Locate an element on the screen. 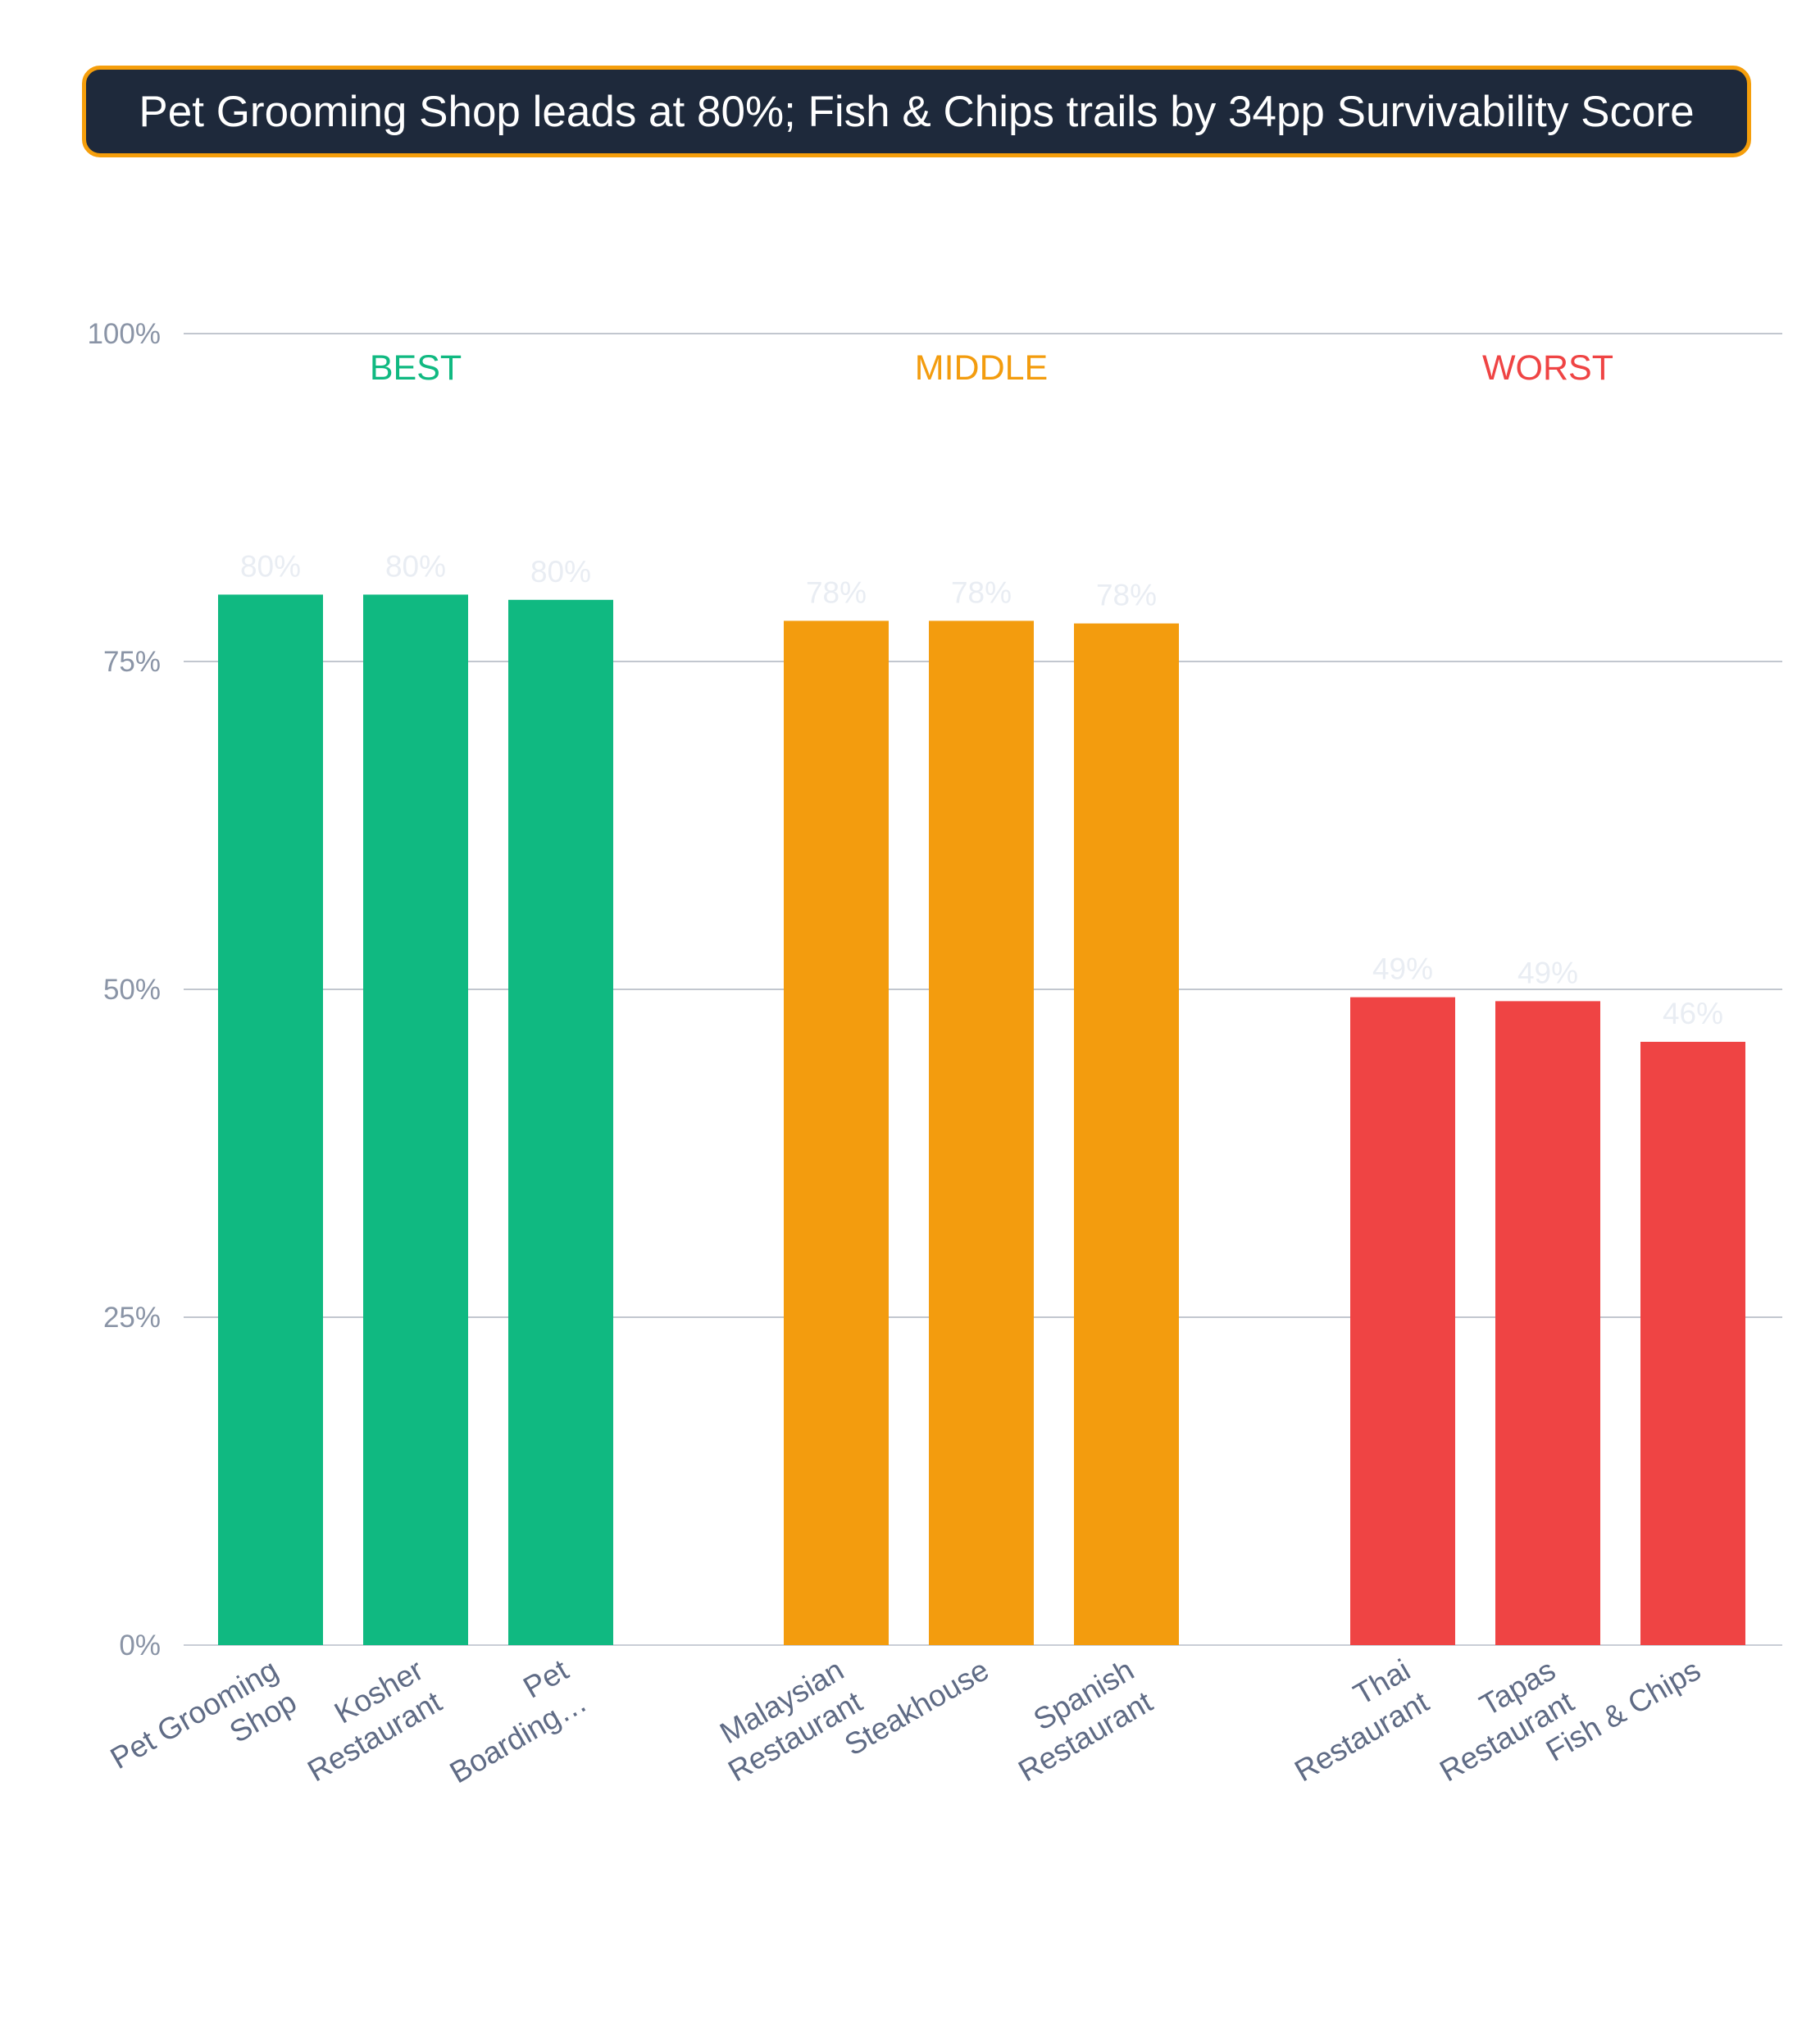  category-label: KosherRestaurant is located at coordinates (366, 1720).